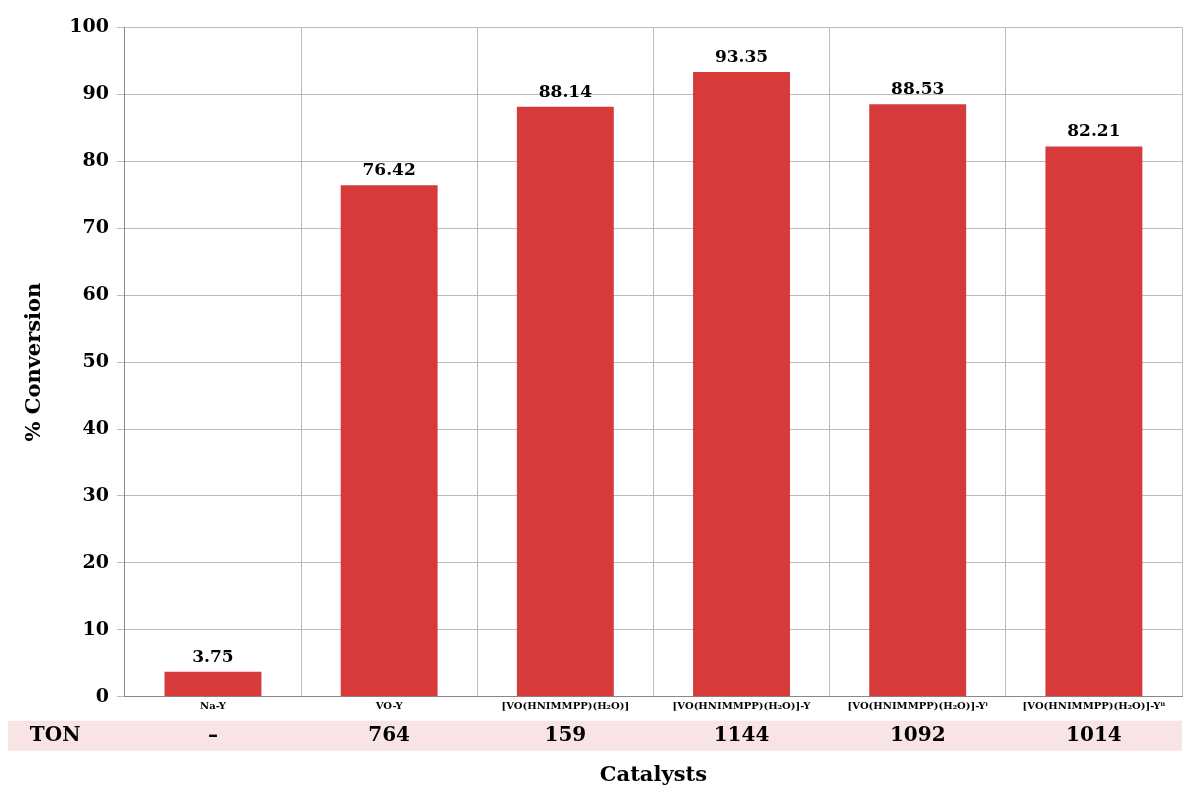  Describe the element at coordinates (95, 426) in the screenshot. I see `y-tick-label: 40` at that location.